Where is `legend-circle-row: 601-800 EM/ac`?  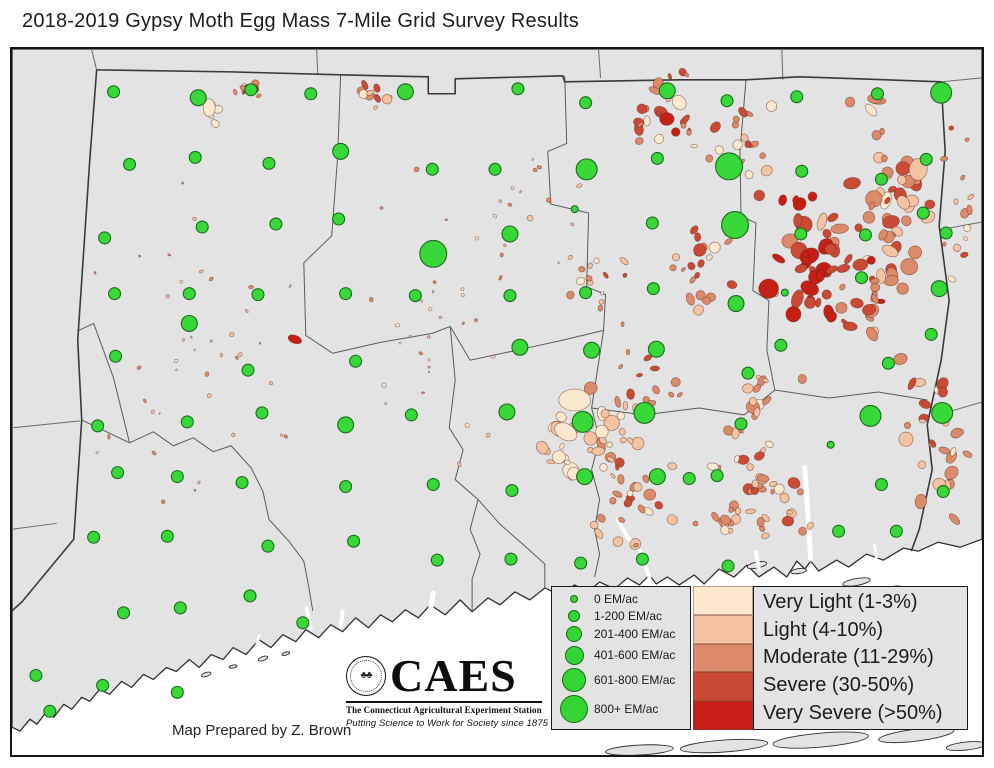
legend-circle-row: 601-800 EM/ac is located at coordinates (621, 679).